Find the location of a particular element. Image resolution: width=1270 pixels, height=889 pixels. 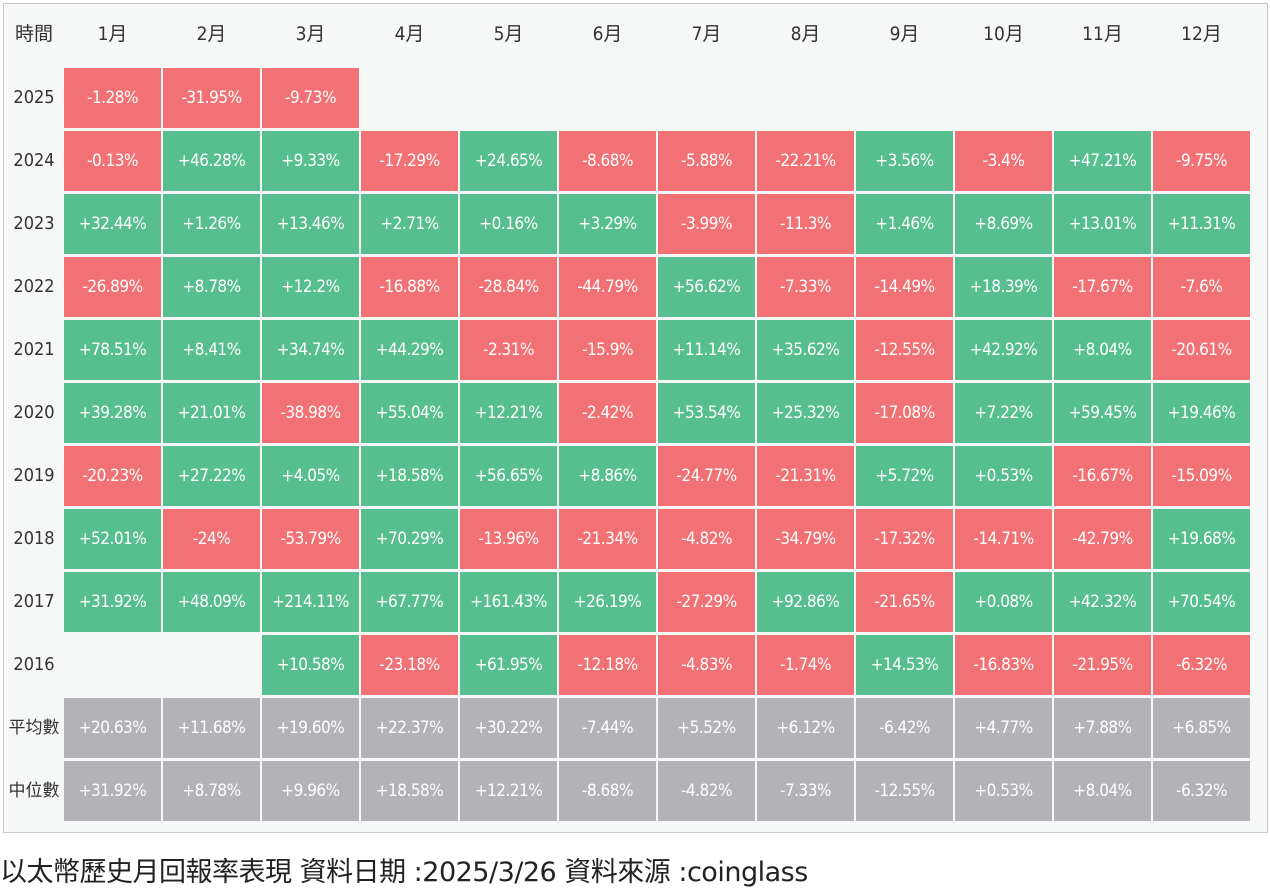

heatmap-cell: +11.14% is located at coordinates (706, 350).